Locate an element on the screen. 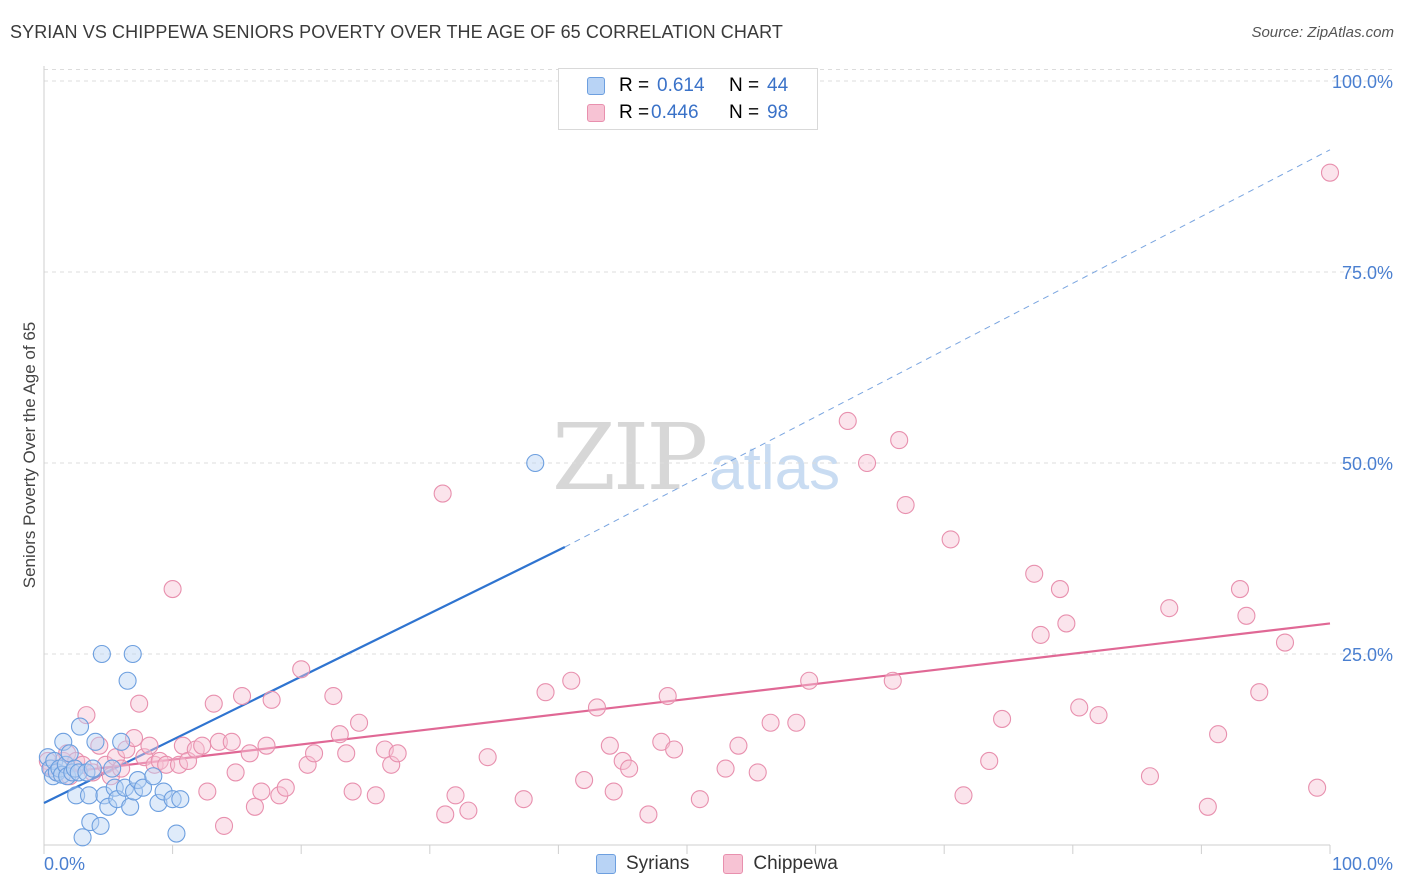 This screenshot has height=892, width=1406. legend-syrians-n-value: 44 is located at coordinates (778, 85).